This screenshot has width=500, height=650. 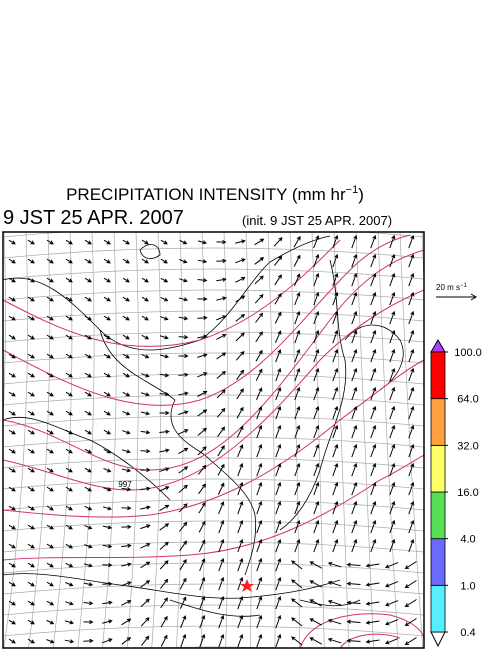 I want to click on meridian, so click(x=203, y=440).